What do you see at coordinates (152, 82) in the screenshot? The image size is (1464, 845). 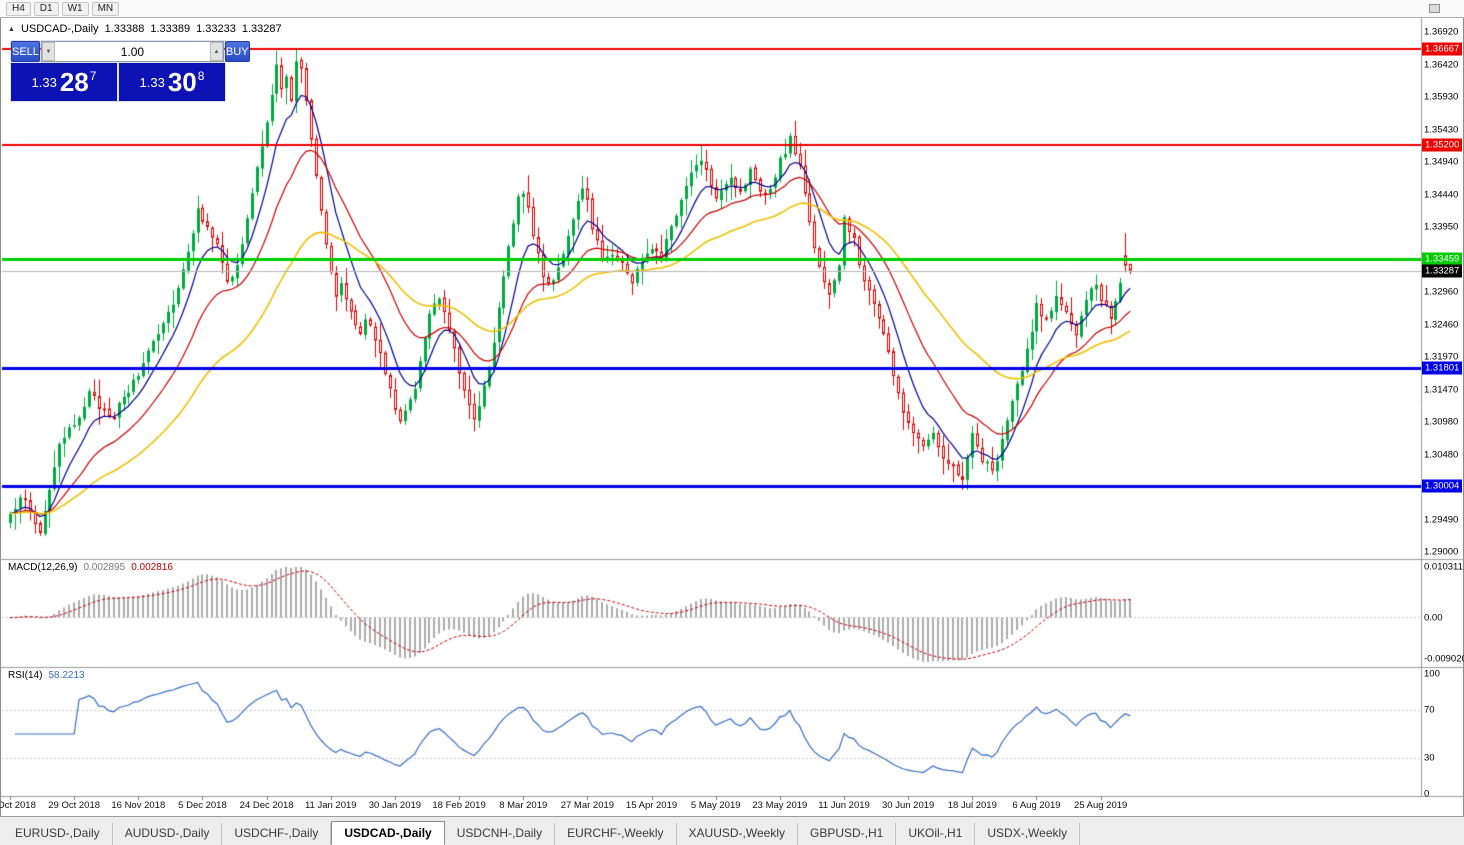 I see `buy-price-small: 1.33` at bounding box center [152, 82].